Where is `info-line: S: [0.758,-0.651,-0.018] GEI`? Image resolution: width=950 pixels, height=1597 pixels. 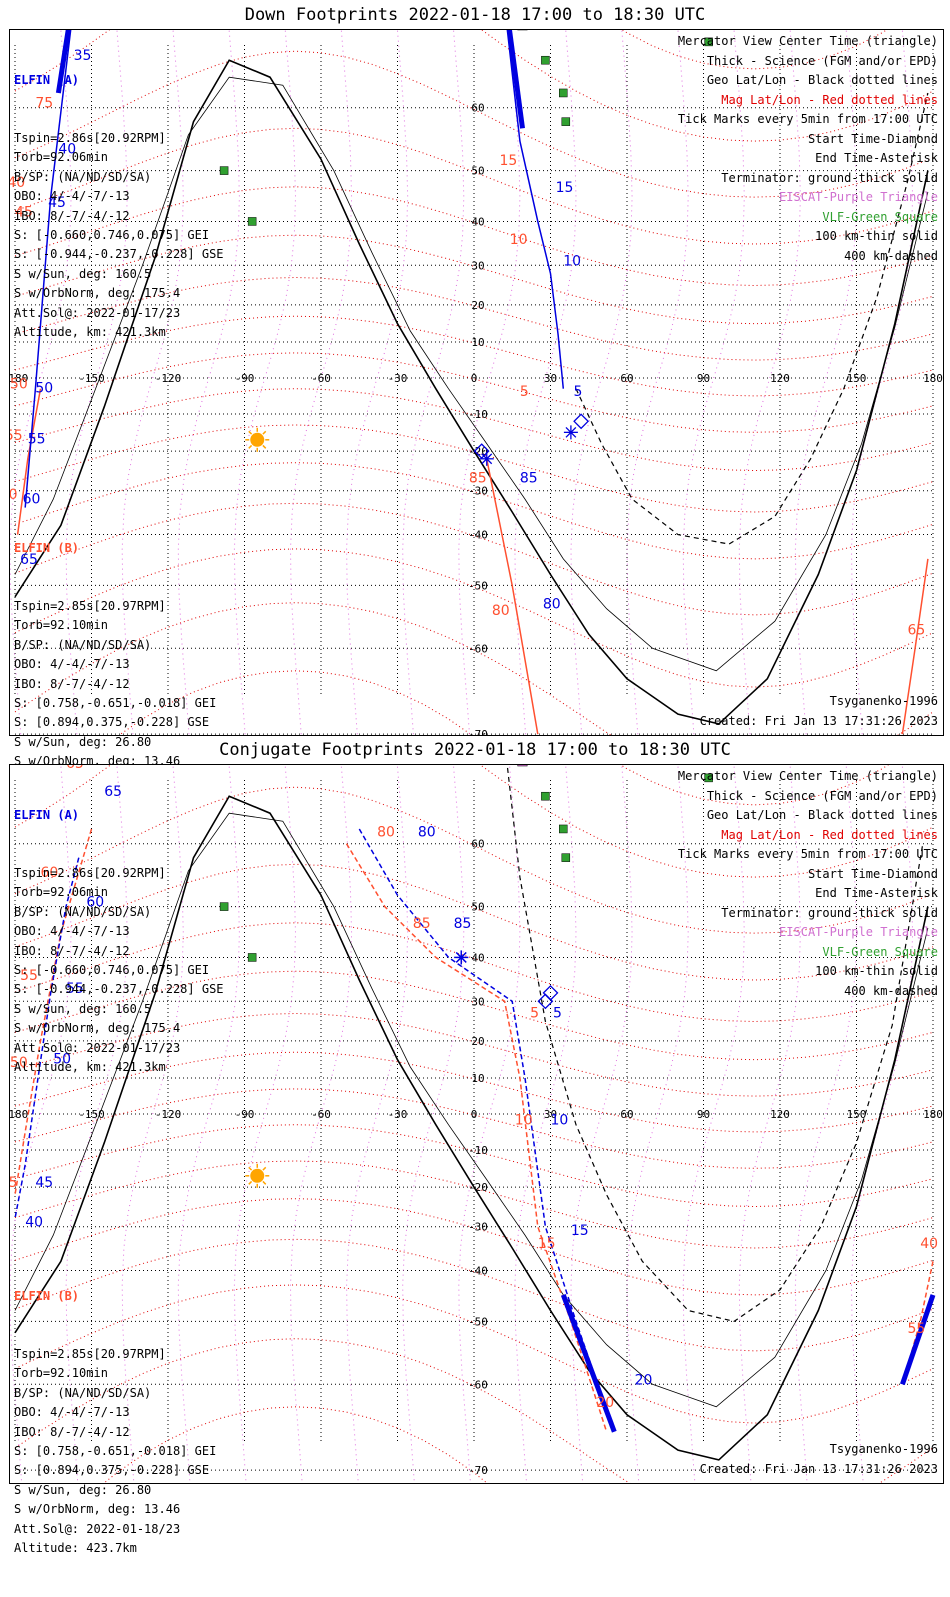
info-line: S: [0.758,-0.651,-0.018] GEI is located at coordinates (115, 1451).